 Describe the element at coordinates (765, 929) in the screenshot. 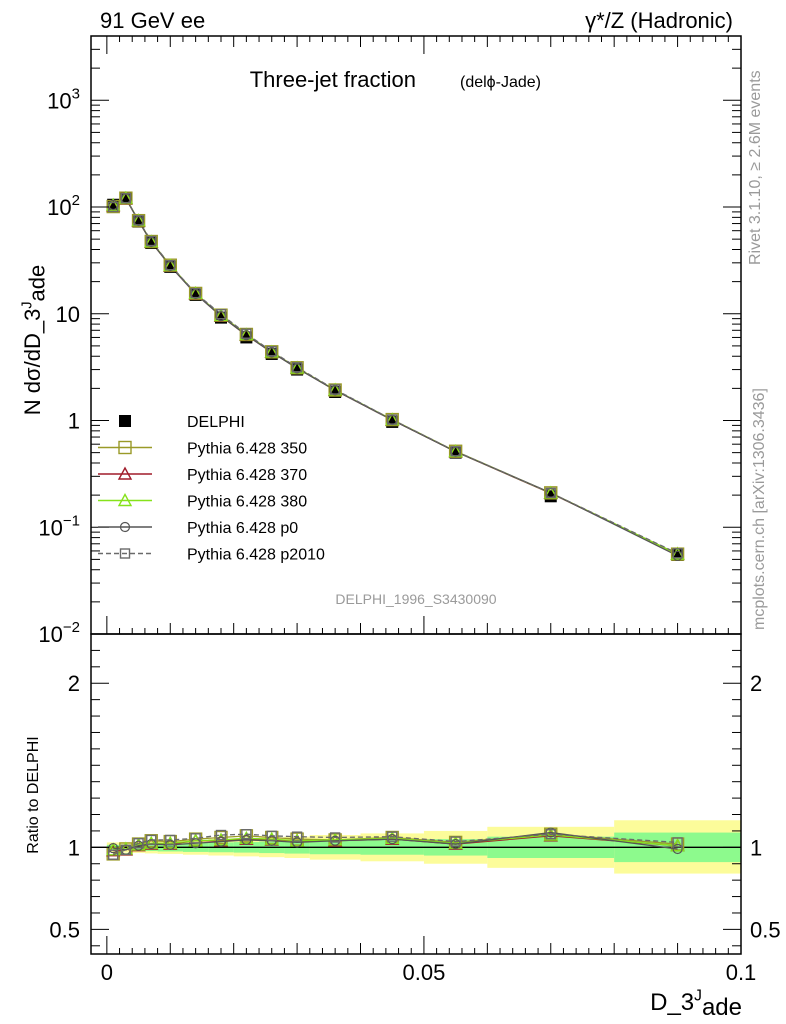

I see `ratio-y-tick-label-right: 0.5` at that location.